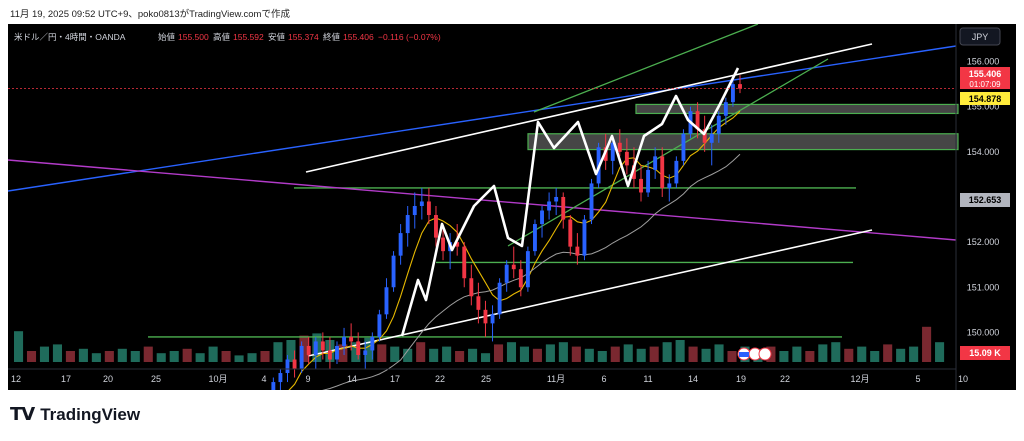 The height and width of the screenshot is (441, 1024). Describe the element at coordinates (156, 379) in the screenshot. I see `time-tick-label: 25` at that location.